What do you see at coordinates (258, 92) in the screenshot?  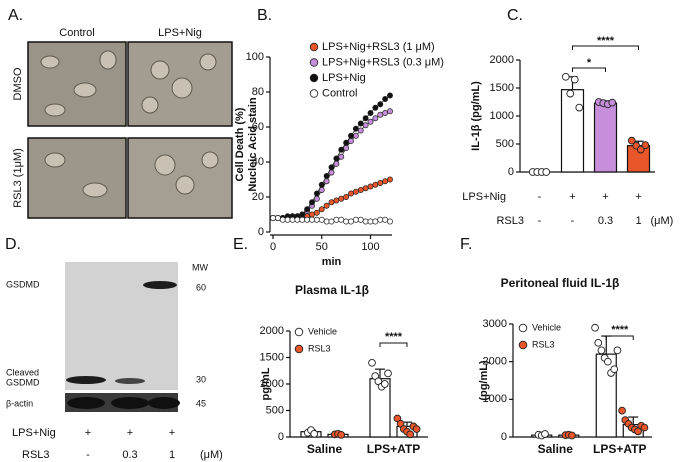 I see `y-tick-label: 80` at bounding box center [258, 92].